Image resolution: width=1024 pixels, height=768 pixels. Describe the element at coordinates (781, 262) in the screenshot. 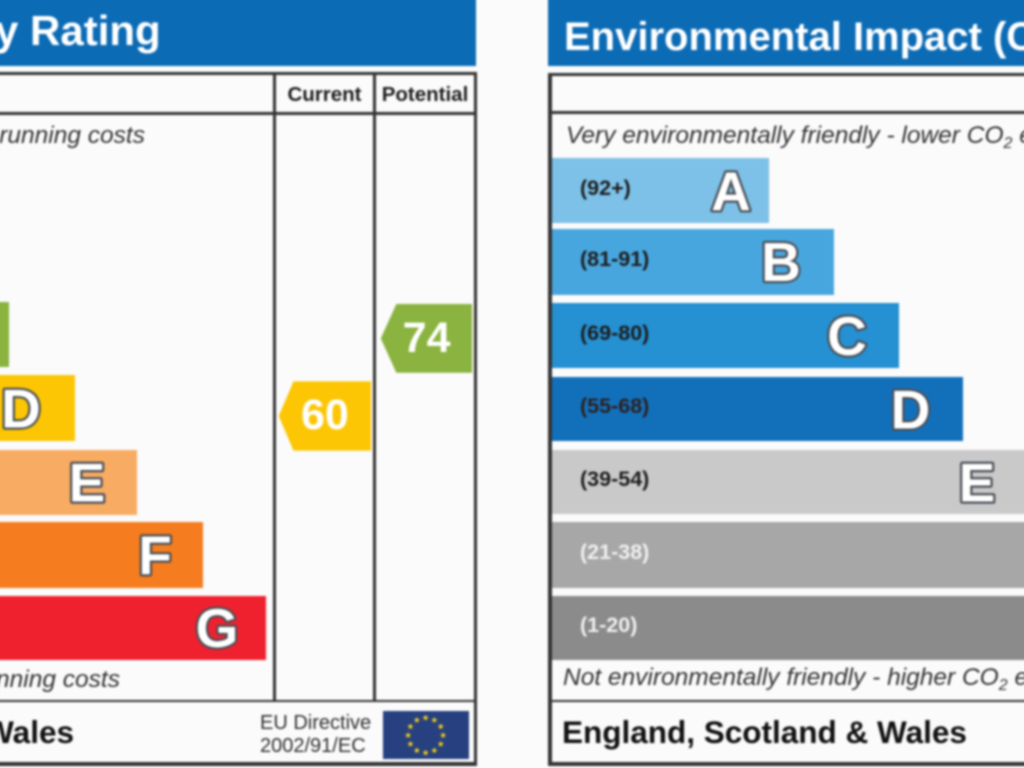

I see `svg-text: B` at that location.